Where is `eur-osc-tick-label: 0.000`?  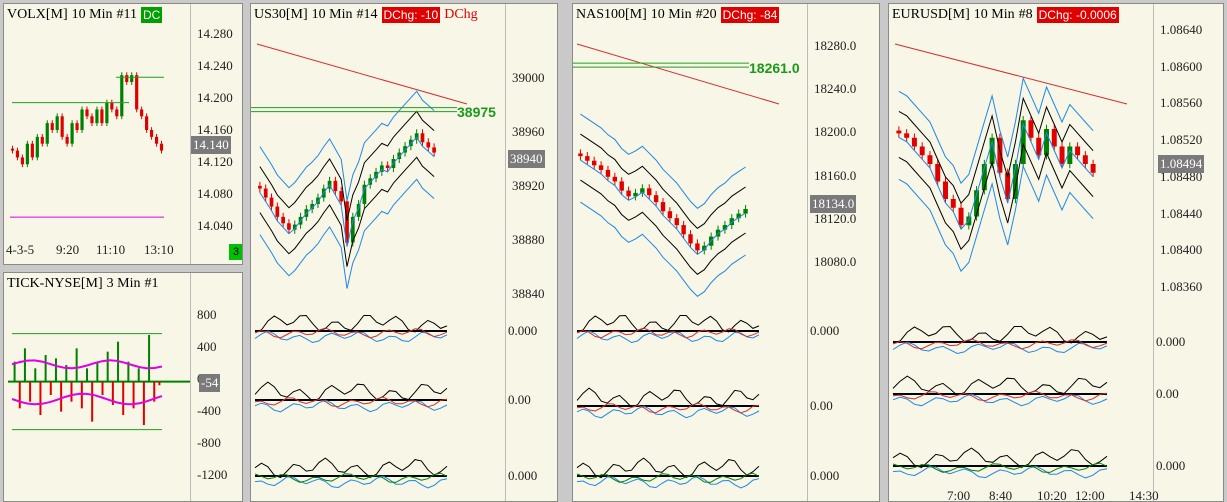
eur-osc-tick-label: 0.000 is located at coordinates (1171, 341).